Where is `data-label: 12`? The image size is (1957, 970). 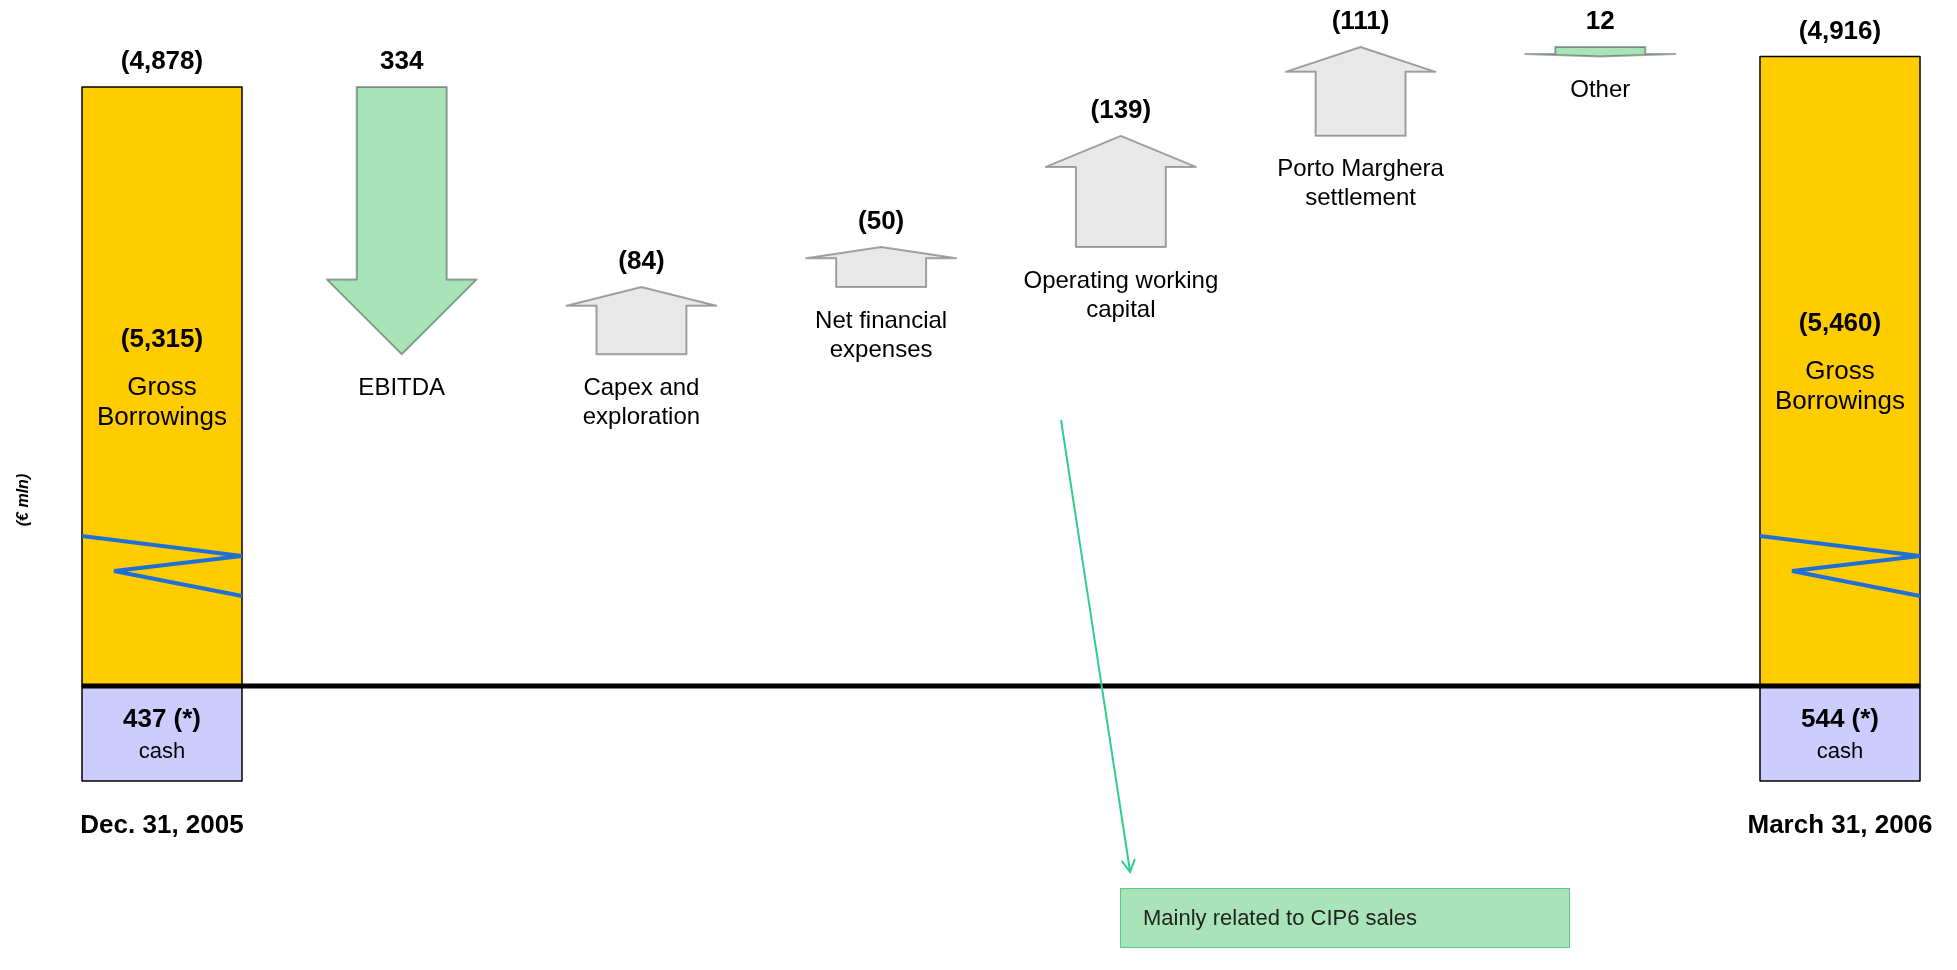
data-label: 12 is located at coordinates (1600, 20).